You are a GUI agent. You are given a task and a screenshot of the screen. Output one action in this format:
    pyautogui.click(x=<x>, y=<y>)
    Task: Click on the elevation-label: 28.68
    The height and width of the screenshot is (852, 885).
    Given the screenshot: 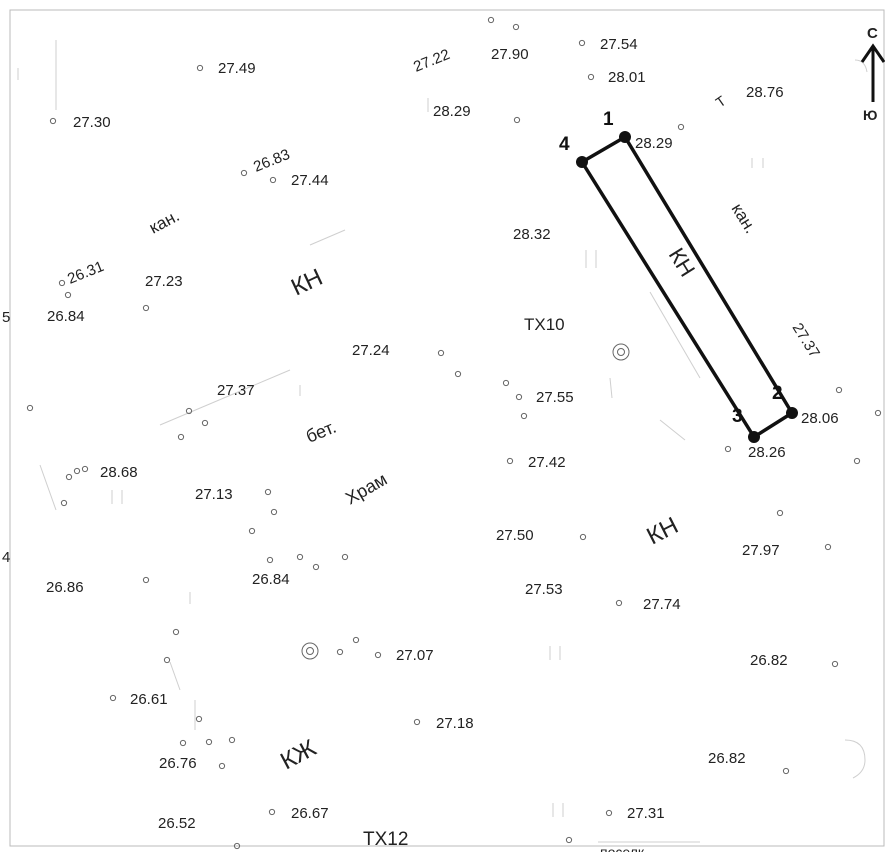 What is the action you would take?
    pyautogui.click(x=119, y=472)
    